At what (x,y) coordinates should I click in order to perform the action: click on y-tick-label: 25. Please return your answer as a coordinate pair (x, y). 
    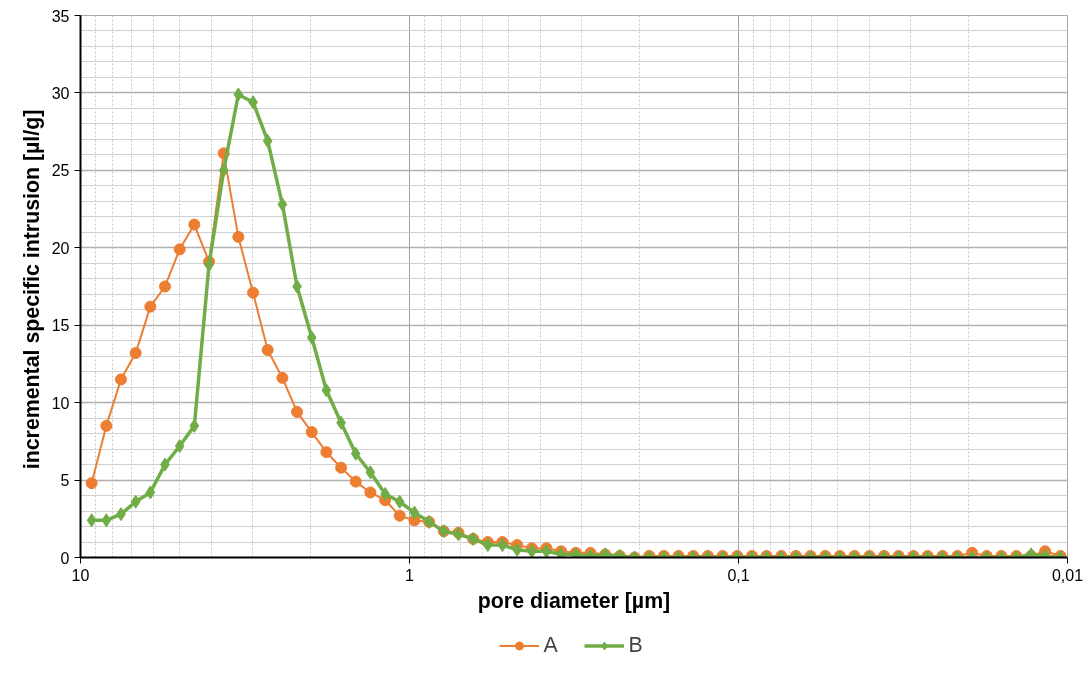
    Looking at the image, I should click on (60, 171).